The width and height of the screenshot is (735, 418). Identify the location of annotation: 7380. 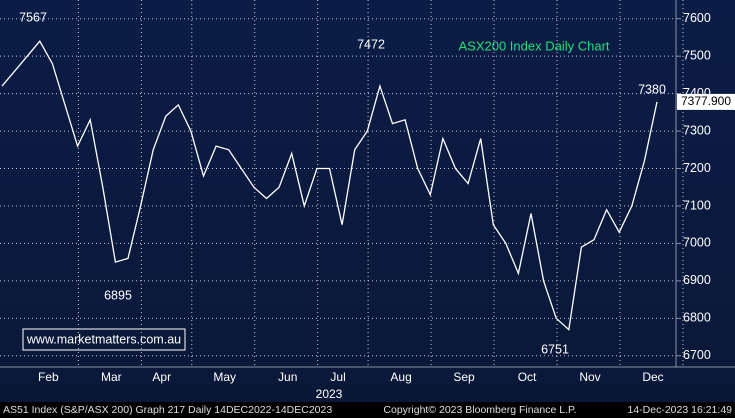
(652, 89).